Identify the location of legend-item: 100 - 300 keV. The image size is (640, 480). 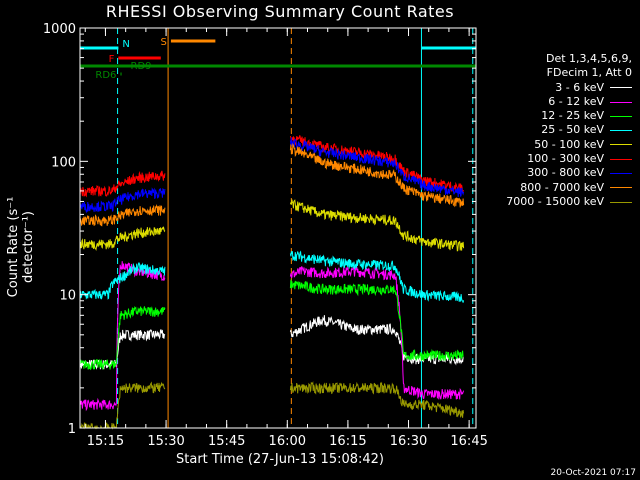
(556, 159).